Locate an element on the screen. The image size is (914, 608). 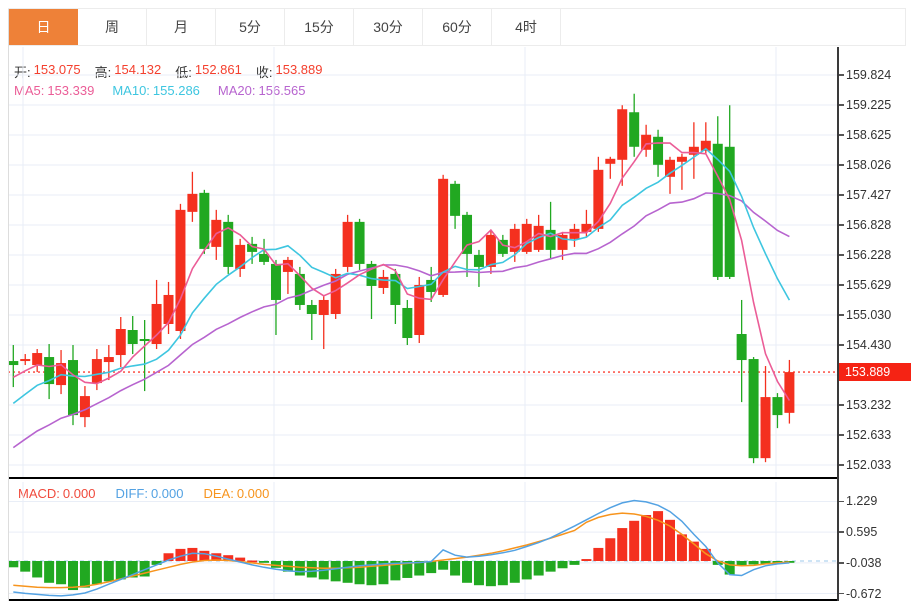
tab-day: 日 is located at coordinates (43, 27).